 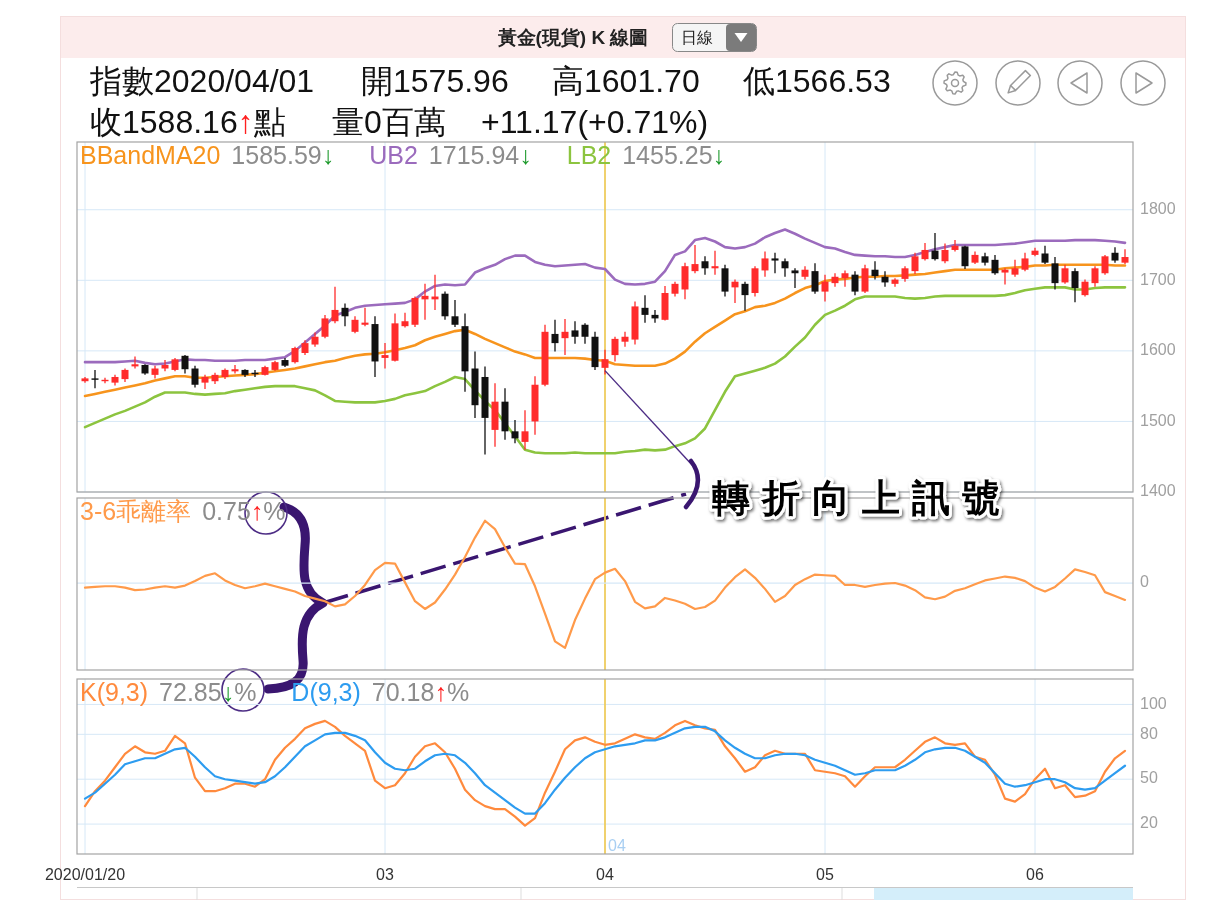 What do you see at coordinates (1149, 823) in the screenshot?
I see `y-tick-label: 20` at bounding box center [1149, 823].